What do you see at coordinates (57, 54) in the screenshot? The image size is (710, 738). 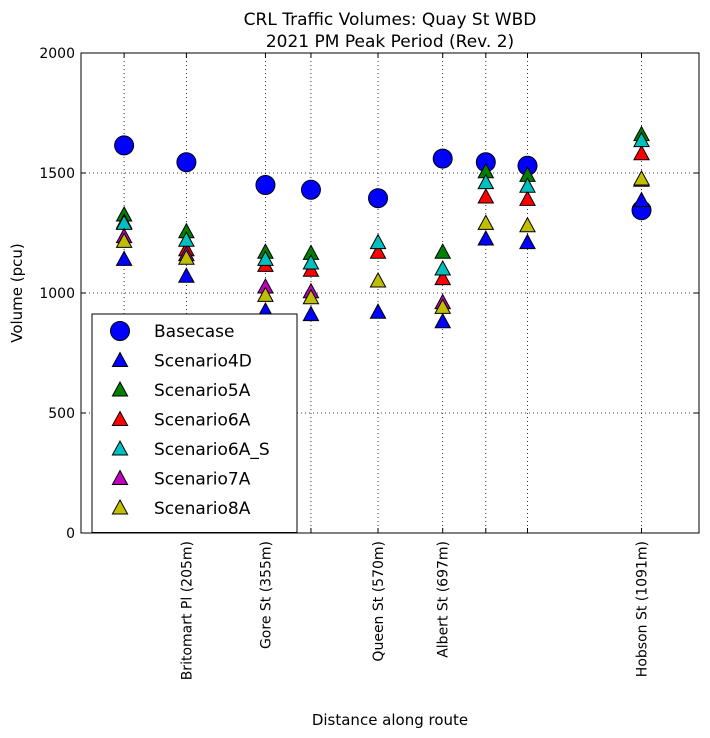 I see `y-tick-label: 2000` at bounding box center [57, 54].